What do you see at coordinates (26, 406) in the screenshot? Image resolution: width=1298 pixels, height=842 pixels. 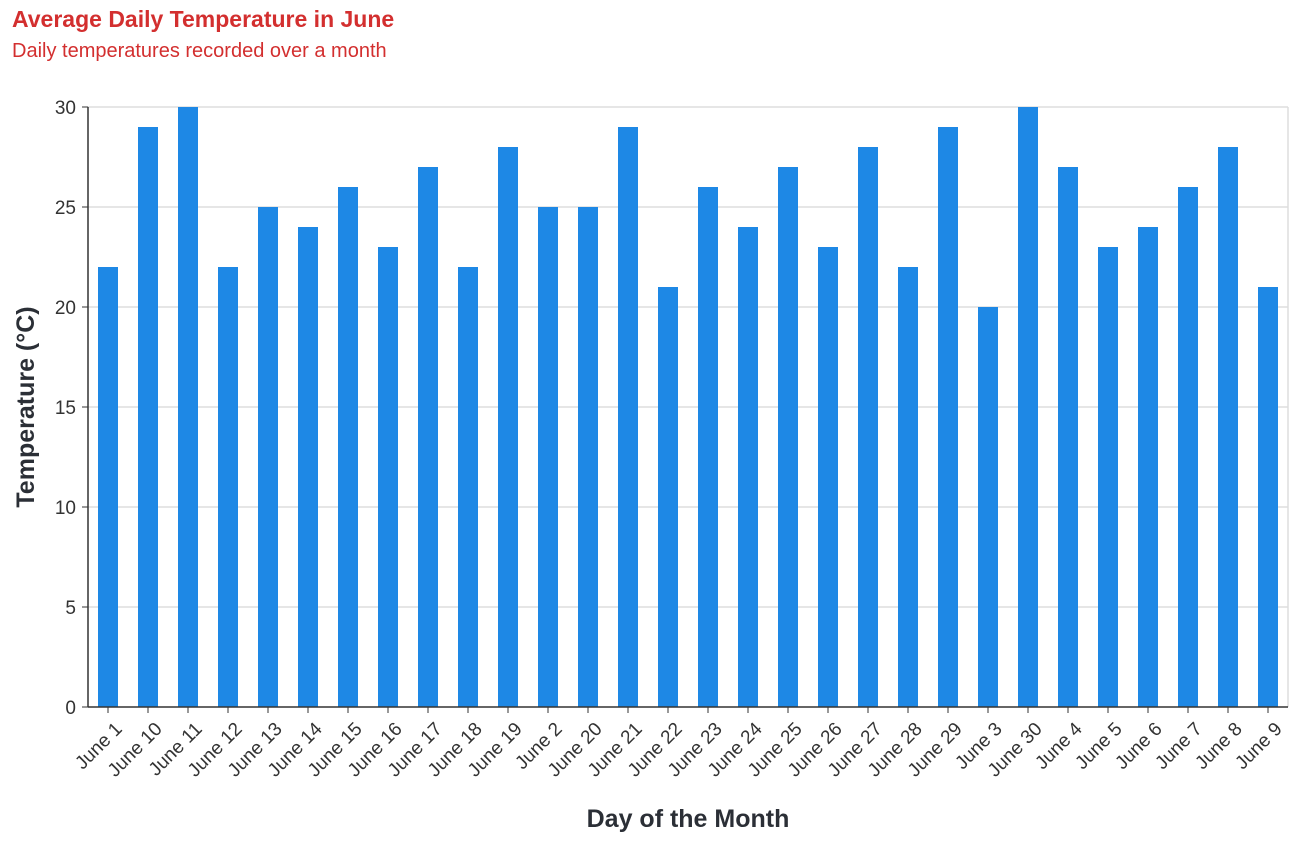 I see `y-axis-title: Temperature (°C)` at bounding box center [26, 406].